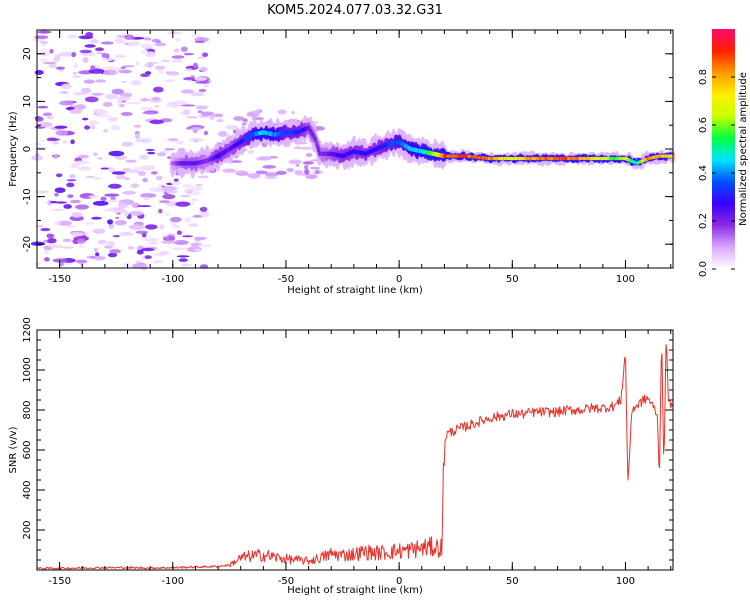 The width and height of the screenshot is (750, 600). What do you see at coordinates (59, 581) in the screenshot?
I see `snr-x-tick-label: -150` at bounding box center [59, 581].